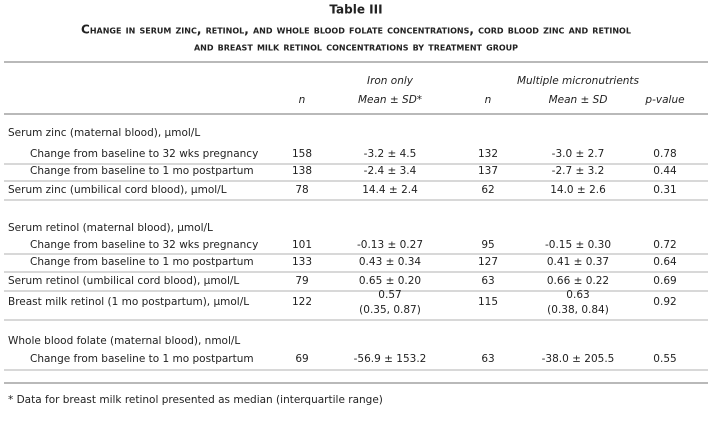  I want to click on cell: 132, so click(488, 154).